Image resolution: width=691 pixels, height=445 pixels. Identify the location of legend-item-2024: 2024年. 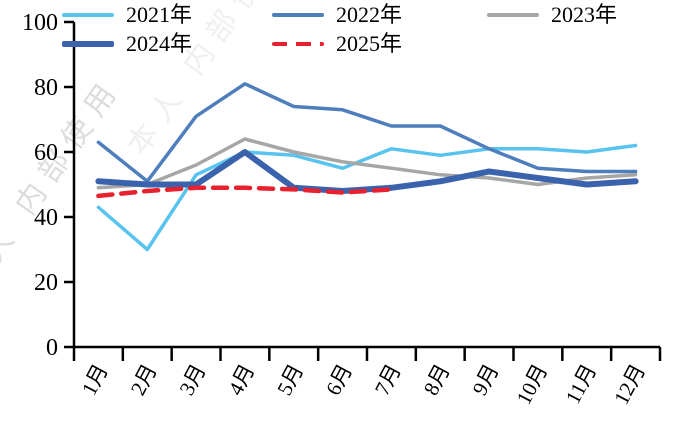
(127, 44).